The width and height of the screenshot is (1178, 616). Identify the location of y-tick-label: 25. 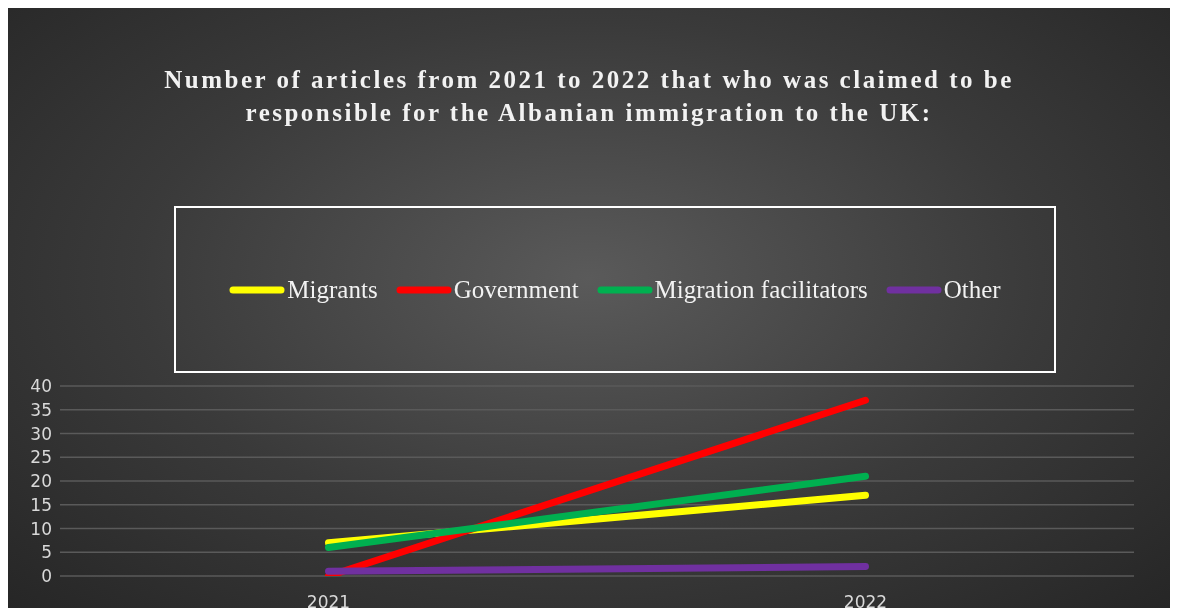
(41, 457).